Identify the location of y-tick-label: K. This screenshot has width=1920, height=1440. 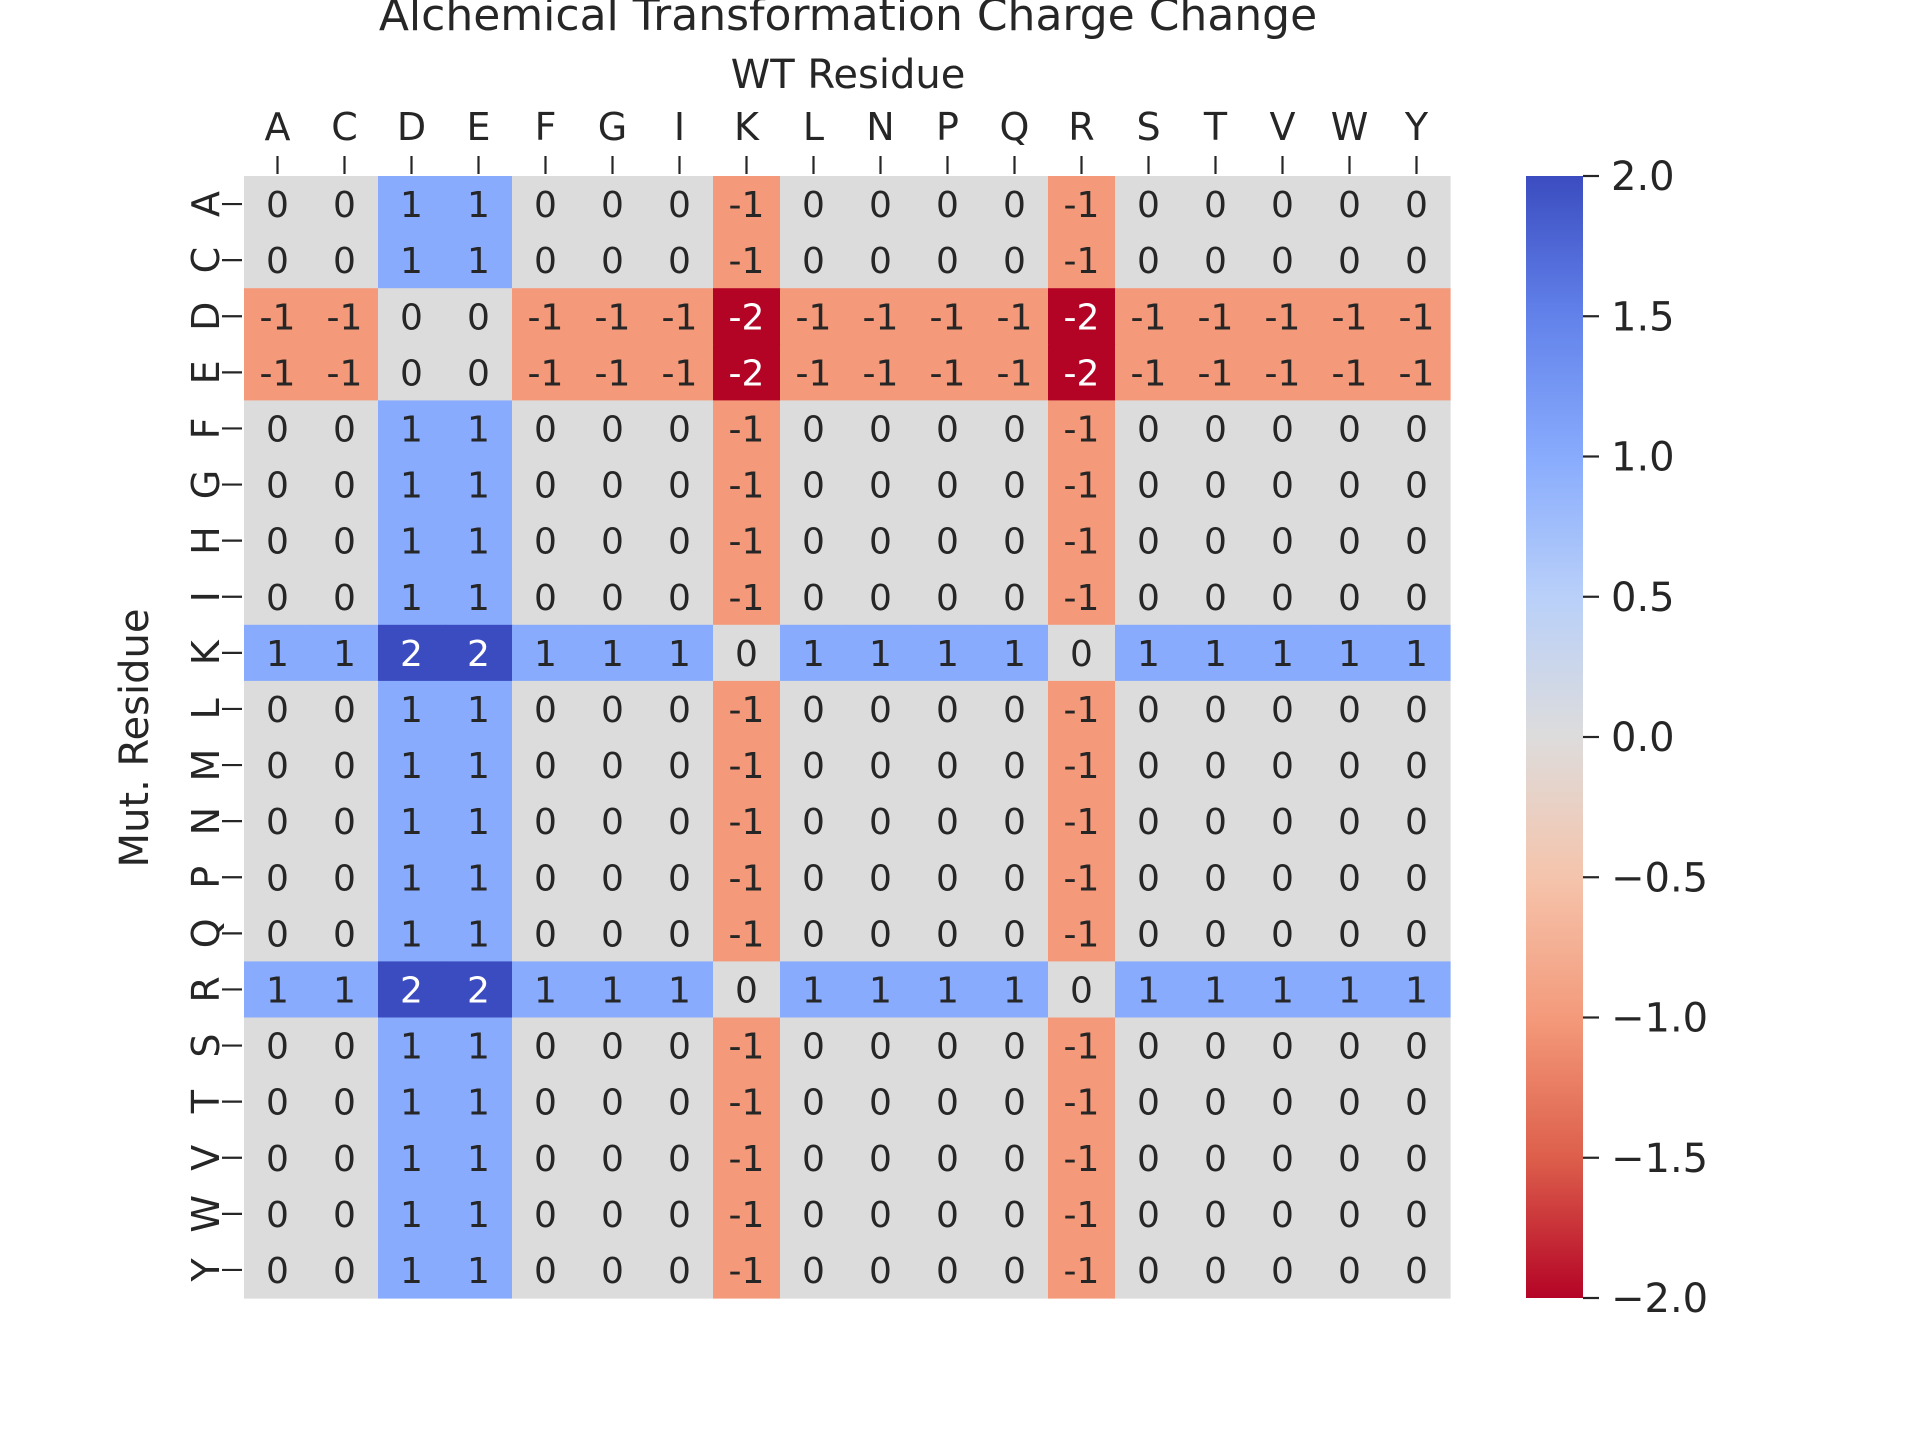
(206, 652).